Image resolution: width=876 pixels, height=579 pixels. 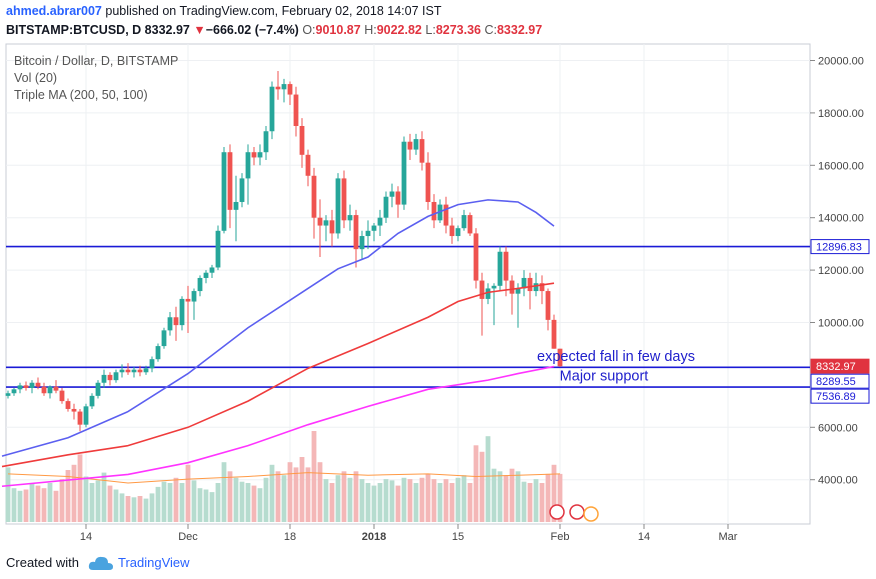 What do you see at coordinates (838, 428) in the screenshot?
I see `y-tick-label: 6000.00` at bounding box center [838, 428].